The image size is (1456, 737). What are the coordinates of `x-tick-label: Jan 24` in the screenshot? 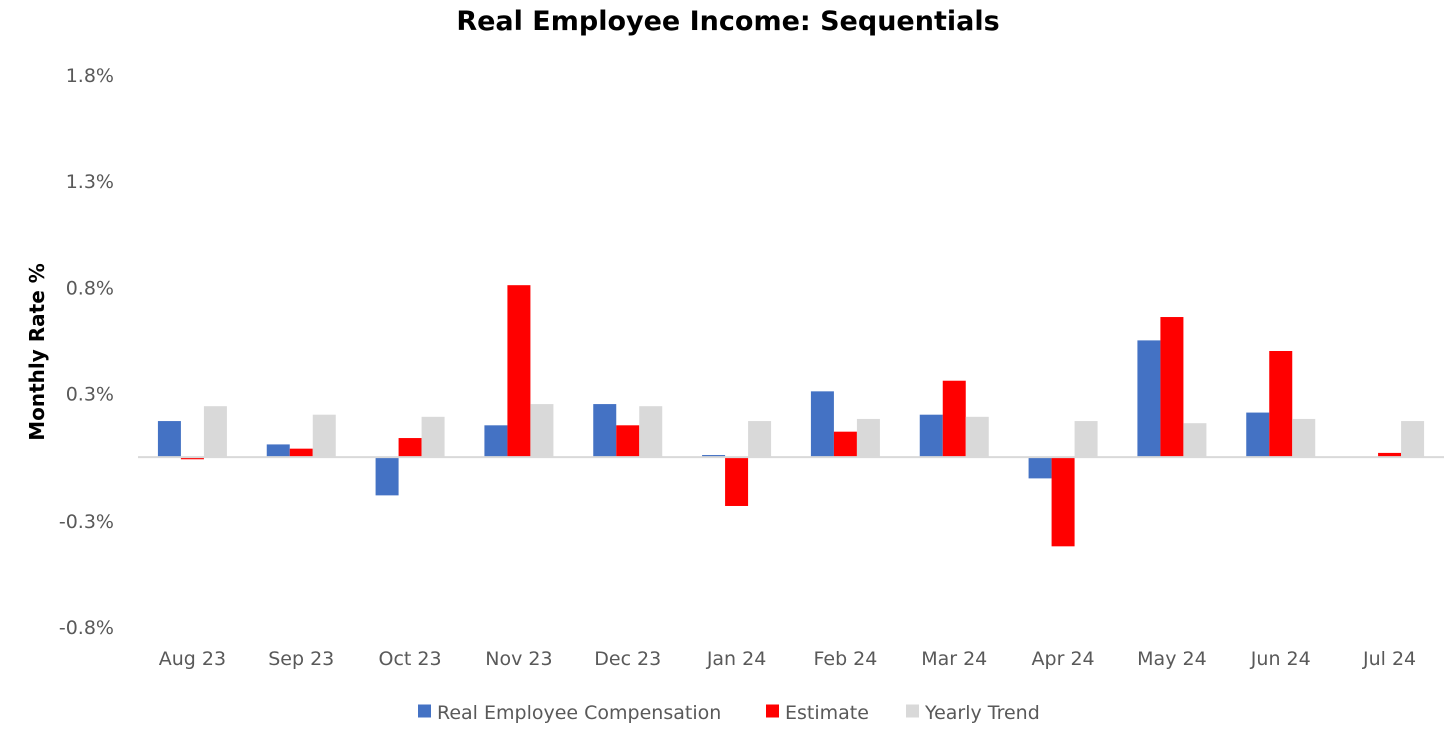 It's located at (736, 659).